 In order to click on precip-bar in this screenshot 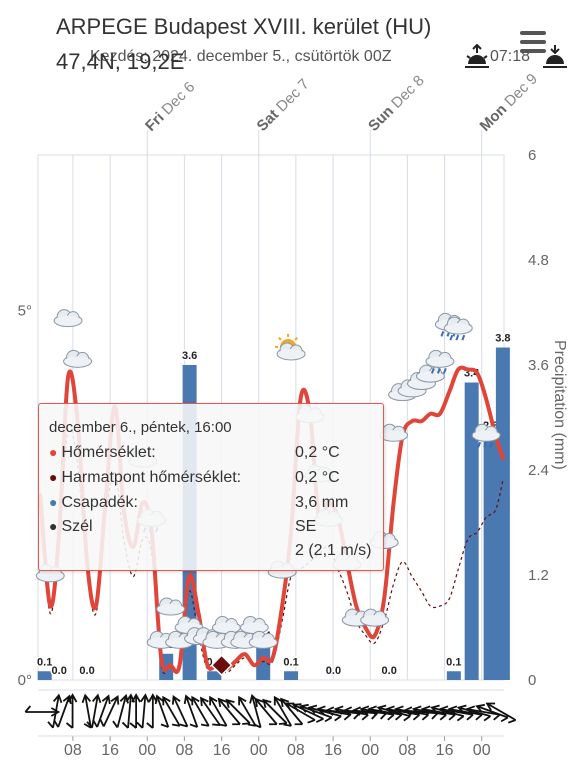, I will do `click(471, 531)`.